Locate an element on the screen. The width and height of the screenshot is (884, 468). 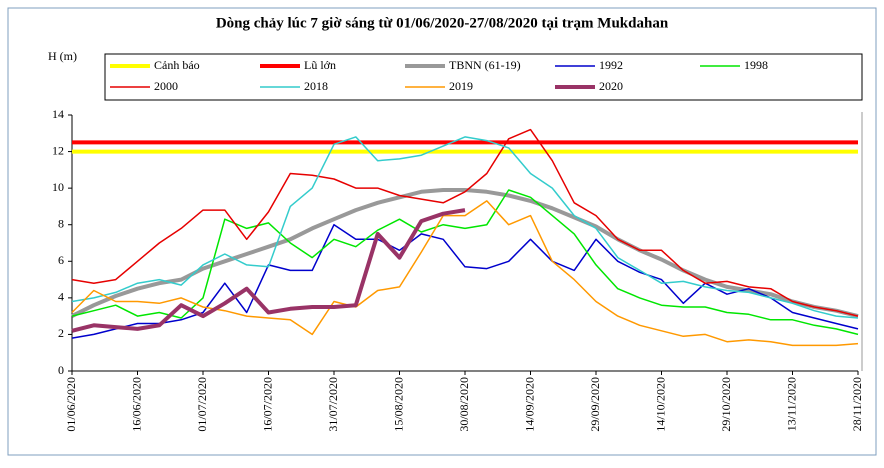
y-tick-label: 6 is located at coordinates (61, 260).